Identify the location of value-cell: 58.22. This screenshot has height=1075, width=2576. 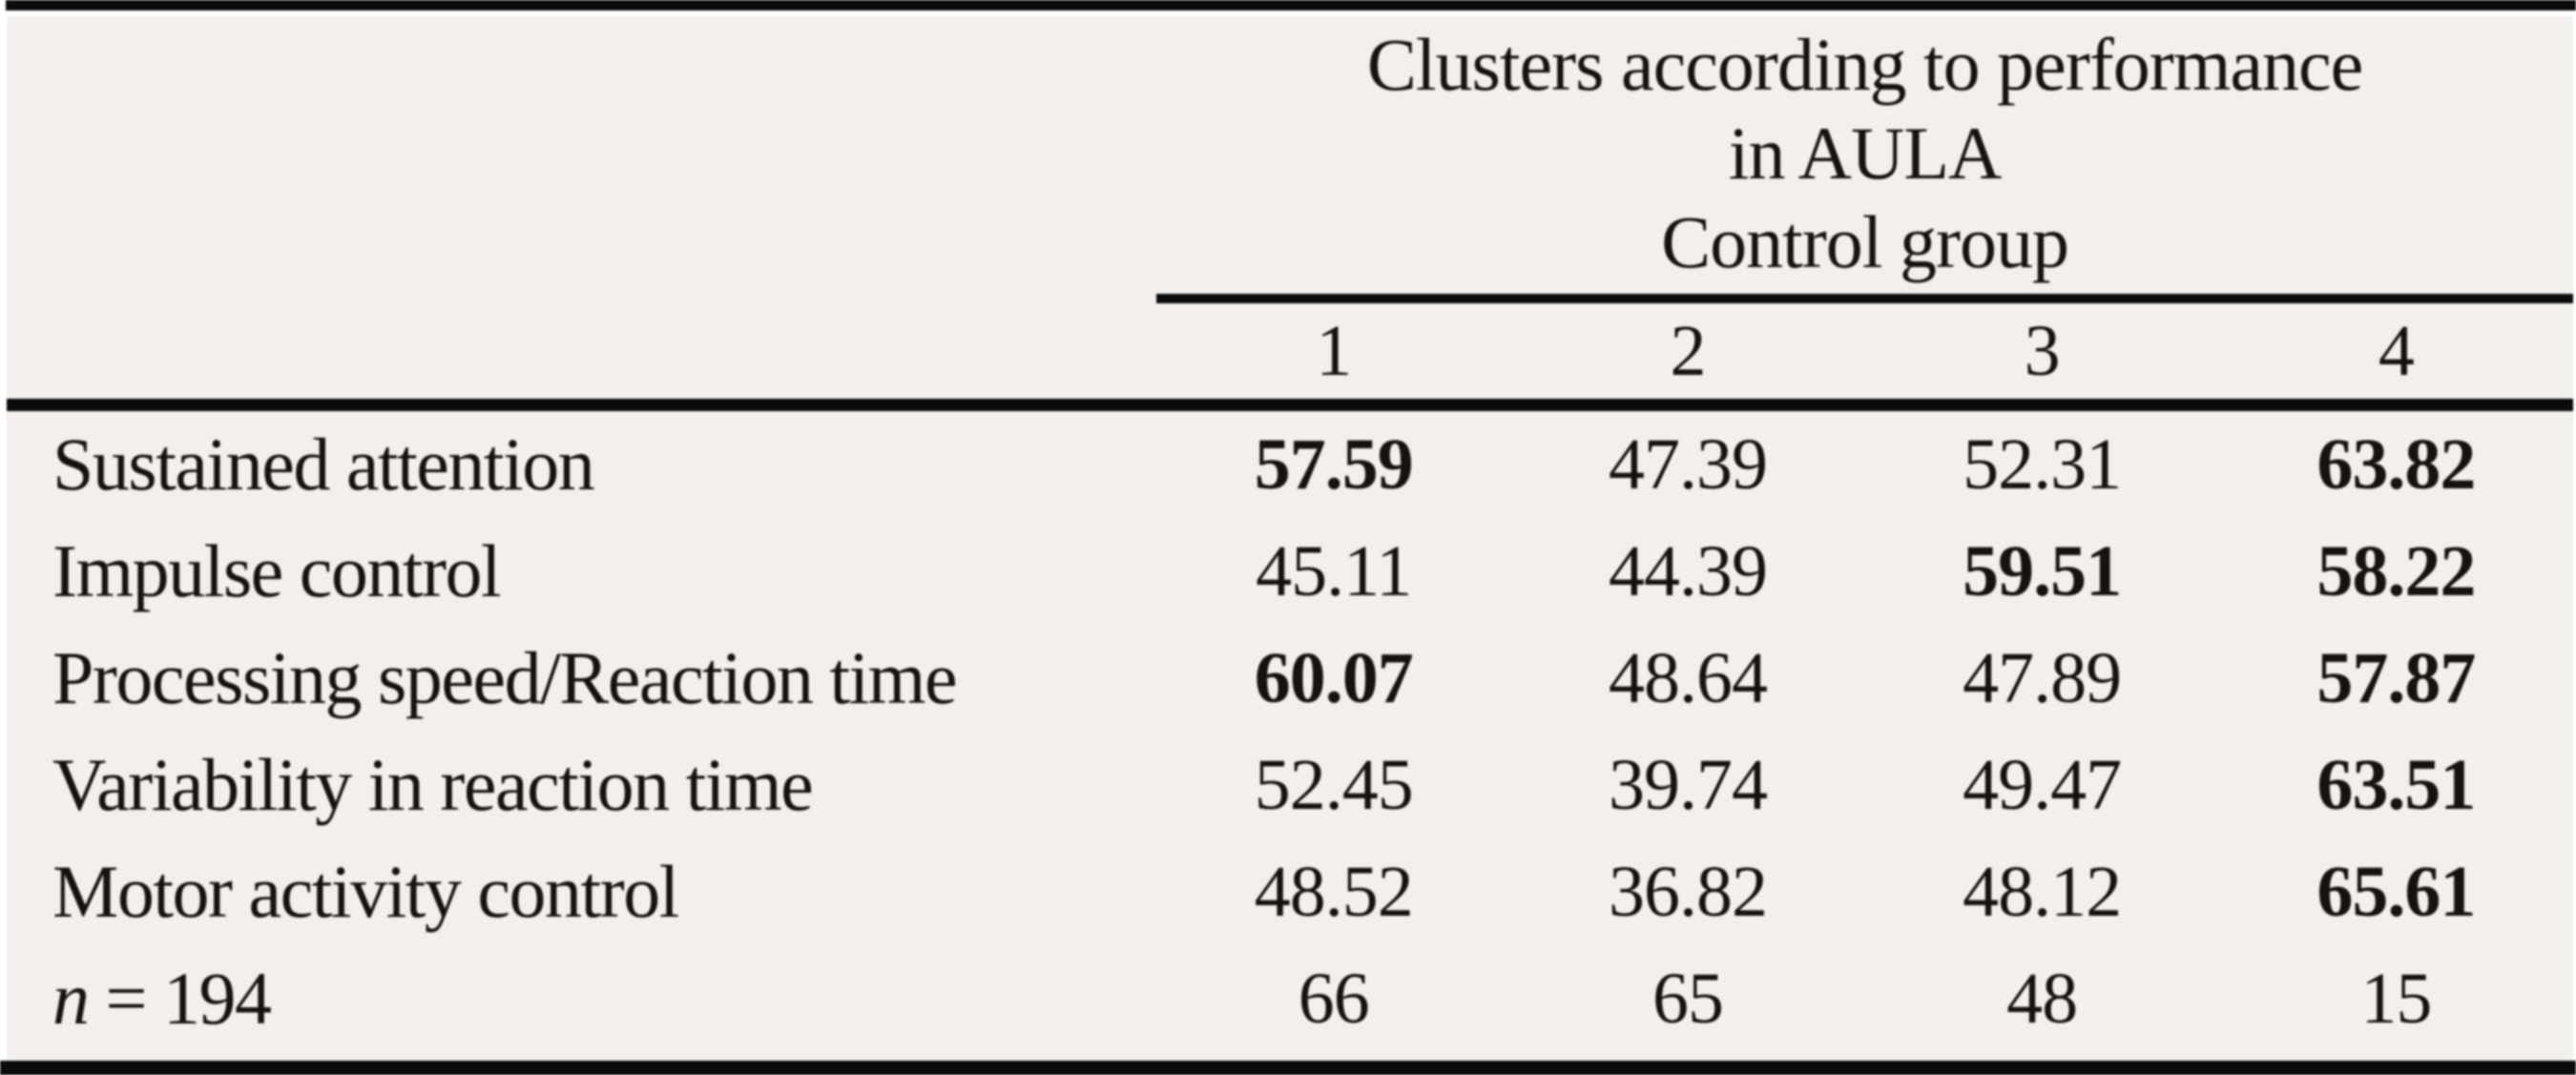
(2396, 570).